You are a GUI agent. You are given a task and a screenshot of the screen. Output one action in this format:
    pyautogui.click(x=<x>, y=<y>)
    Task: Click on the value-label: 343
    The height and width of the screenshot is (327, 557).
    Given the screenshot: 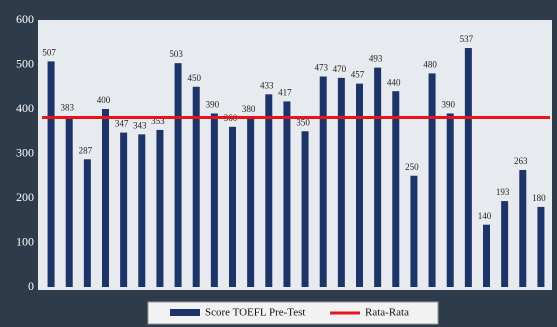 What is the action you would take?
    pyautogui.click(x=140, y=125)
    